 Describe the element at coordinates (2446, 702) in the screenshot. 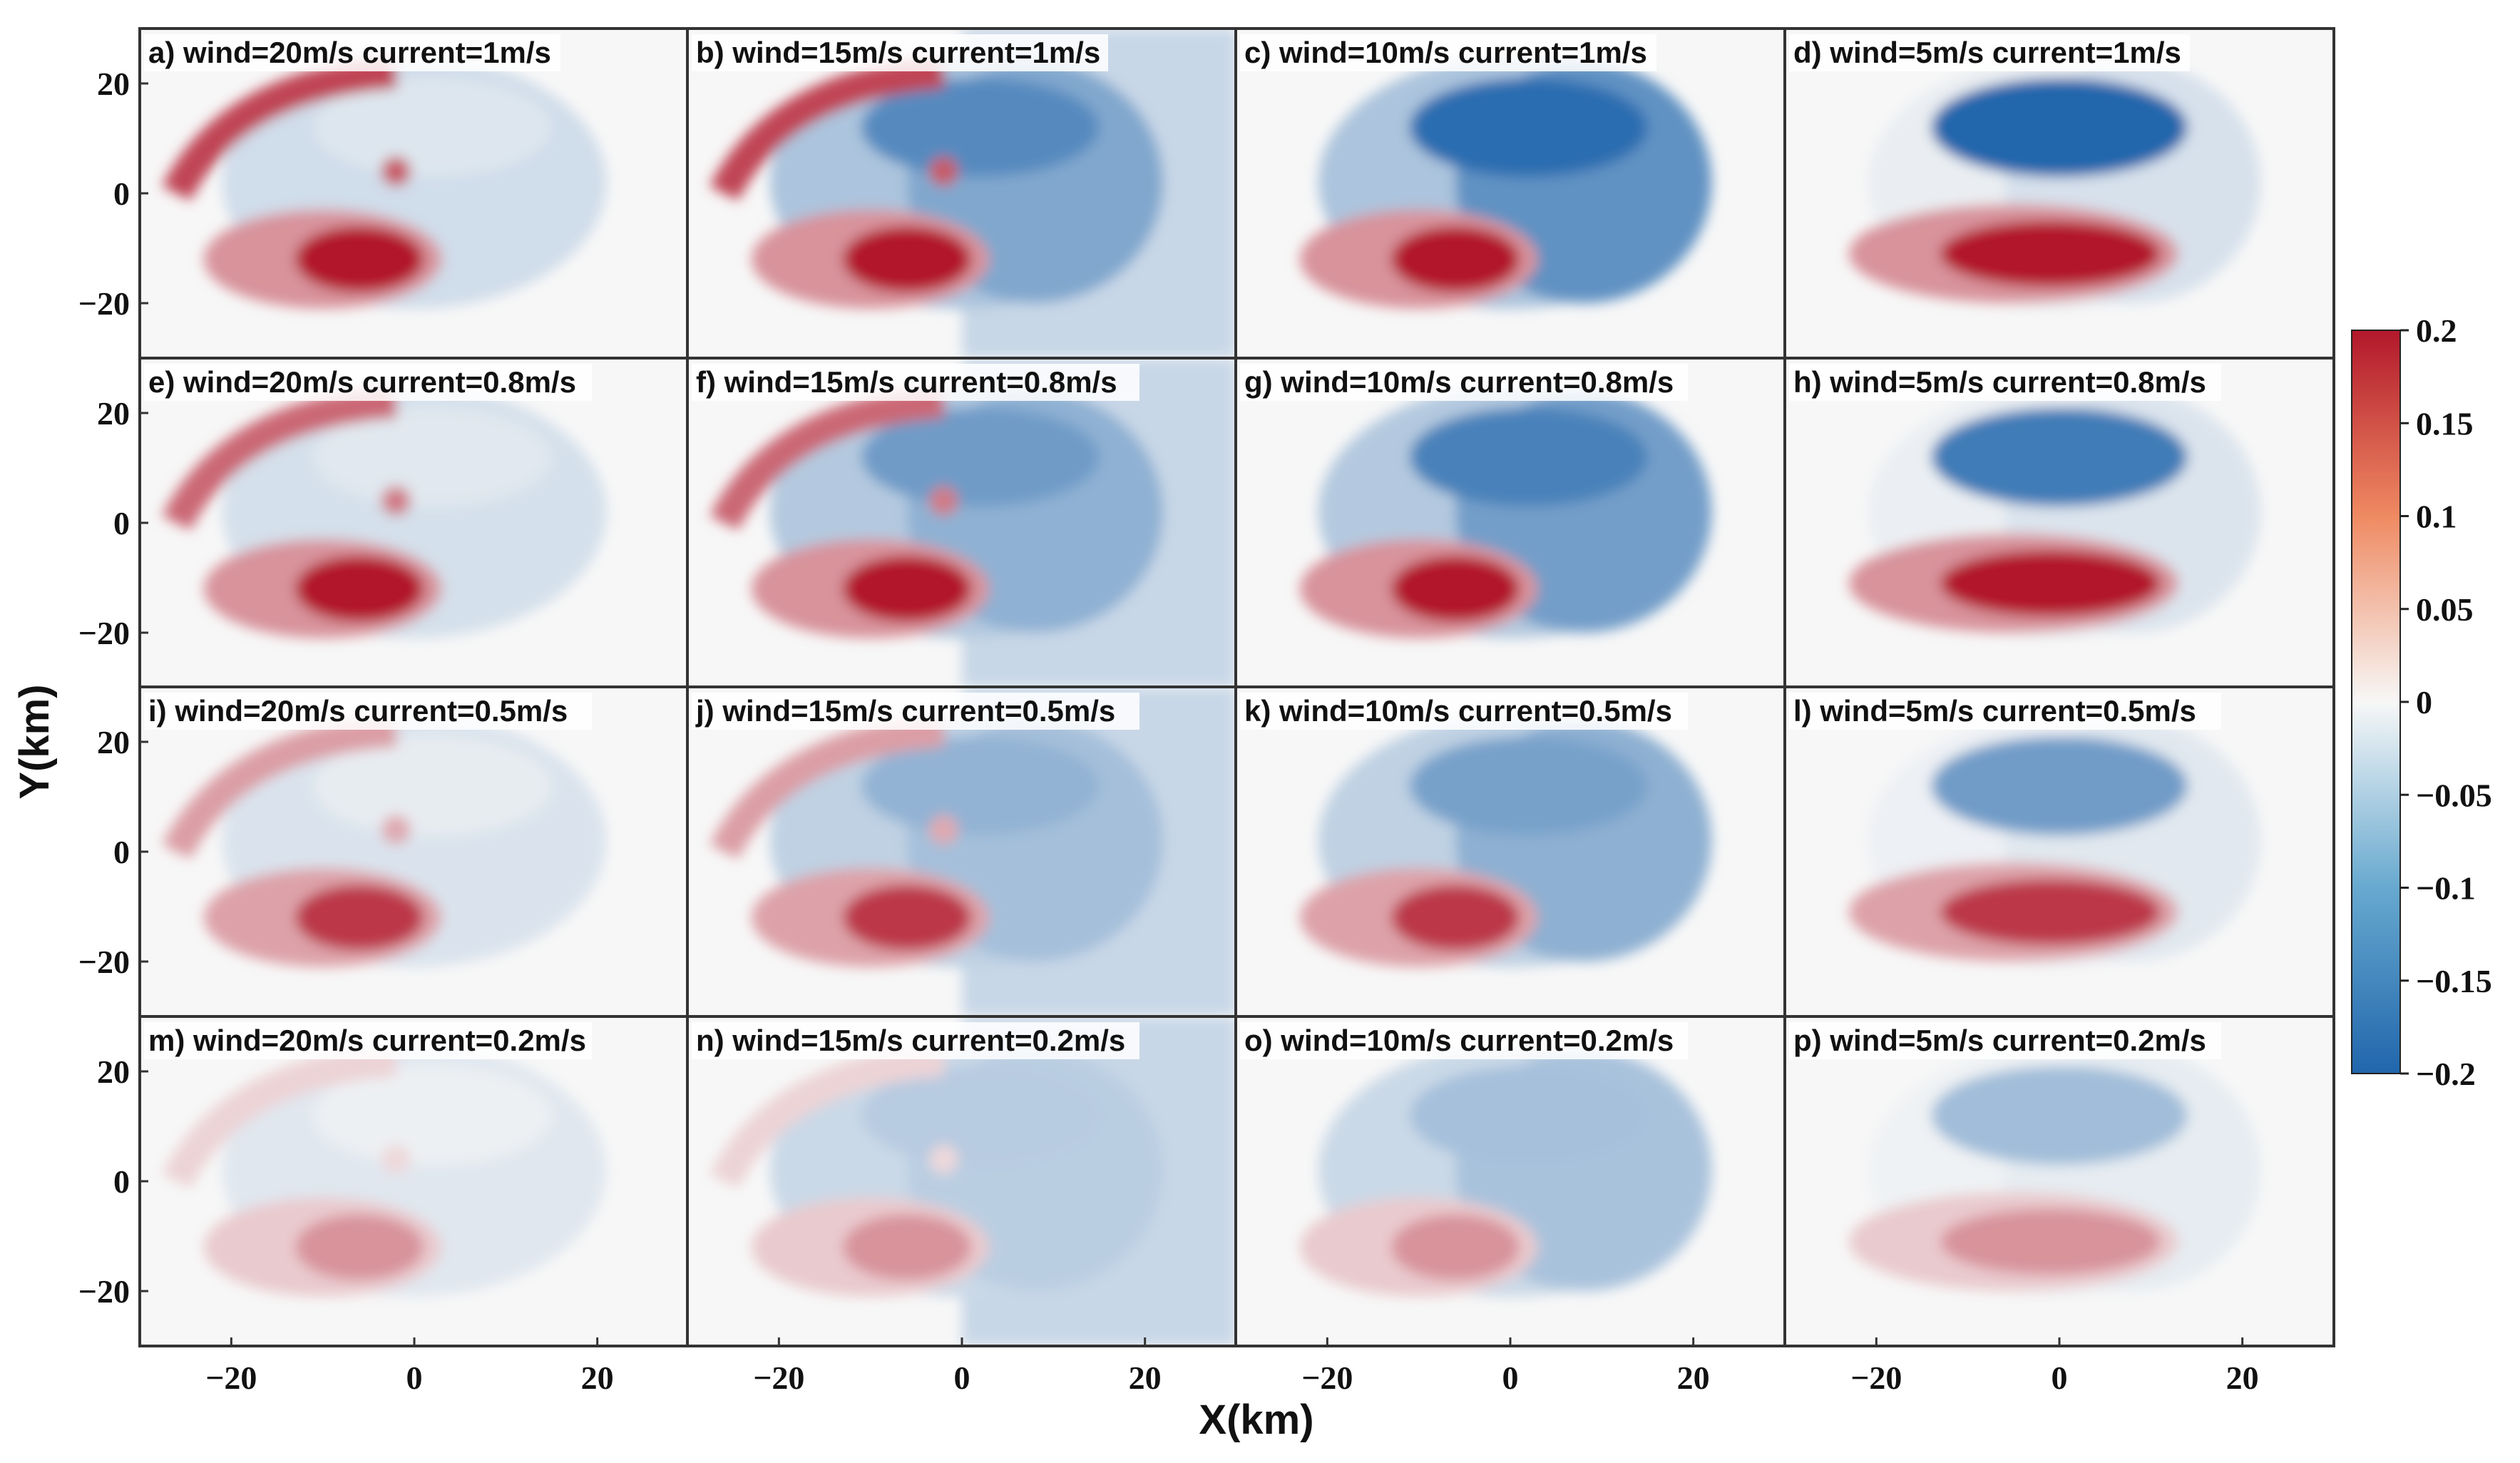

I see `colorbar-ticks: 0.2 0.15 0.1 0.05 0 −0.05 −0.1 −0.15 −0.2` at that location.